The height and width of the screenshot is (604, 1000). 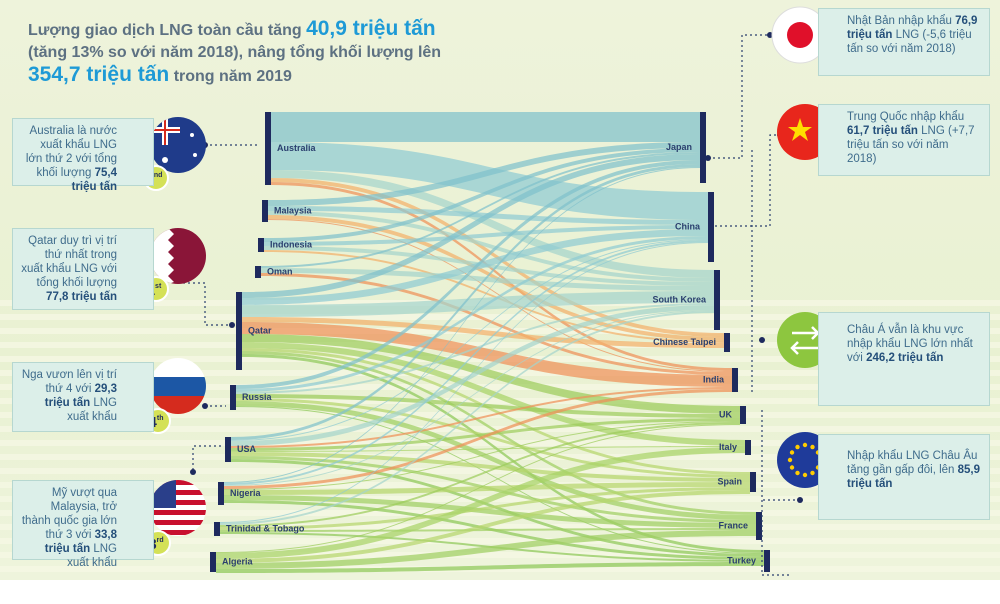 I want to click on importer-label: South Korea, so click(x=679, y=299).